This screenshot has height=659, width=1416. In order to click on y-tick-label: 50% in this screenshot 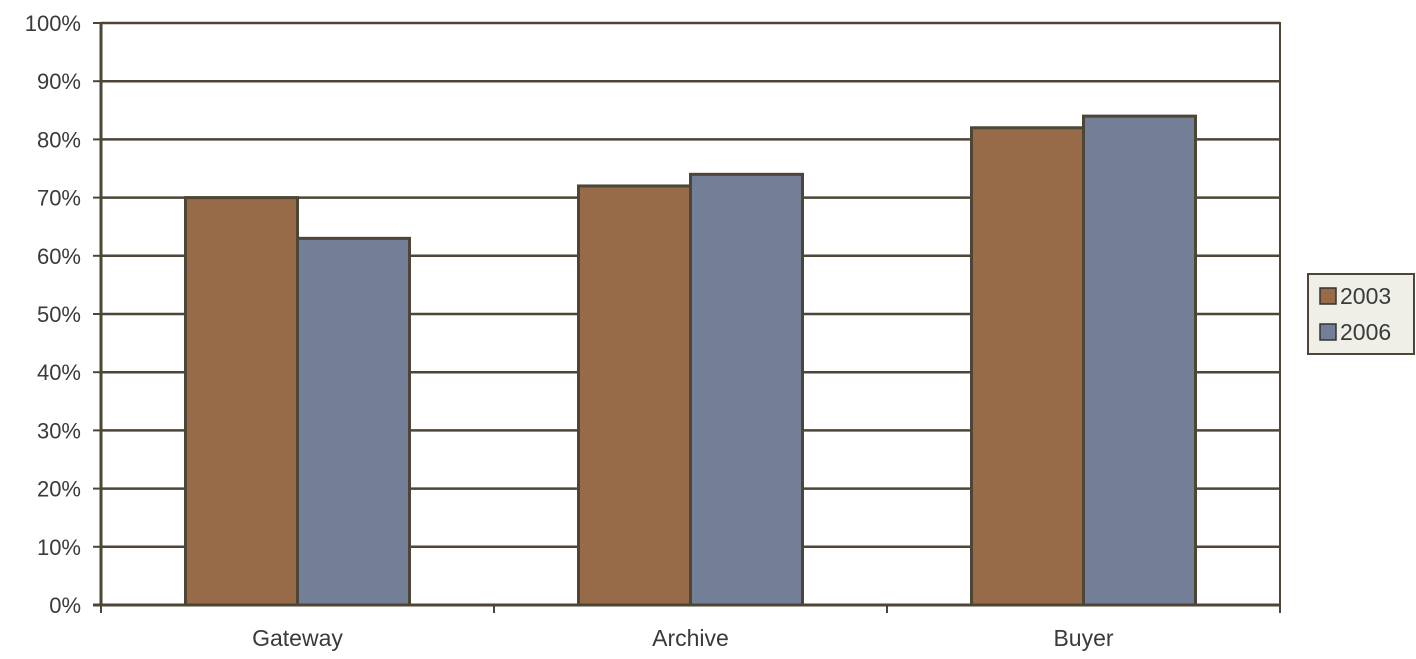, I will do `click(59, 314)`.